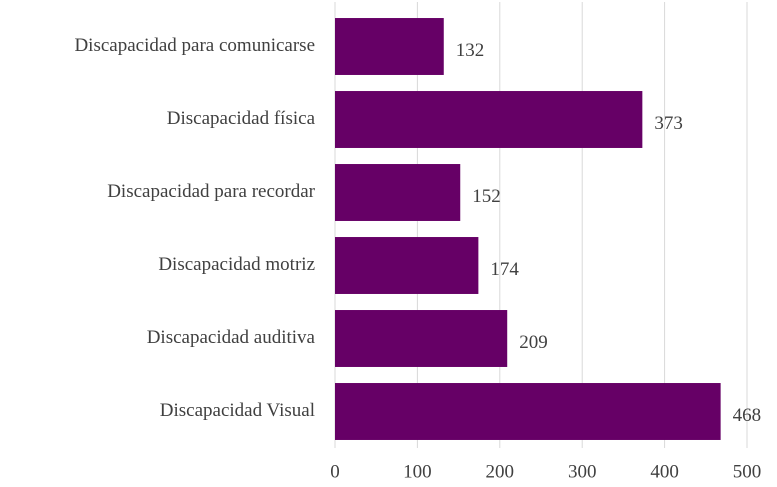  What do you see at coordinates (236, 264) in the screenshot?
I see `y-tick-label: Discapacidad motriz` at bounding box center [236, 264].